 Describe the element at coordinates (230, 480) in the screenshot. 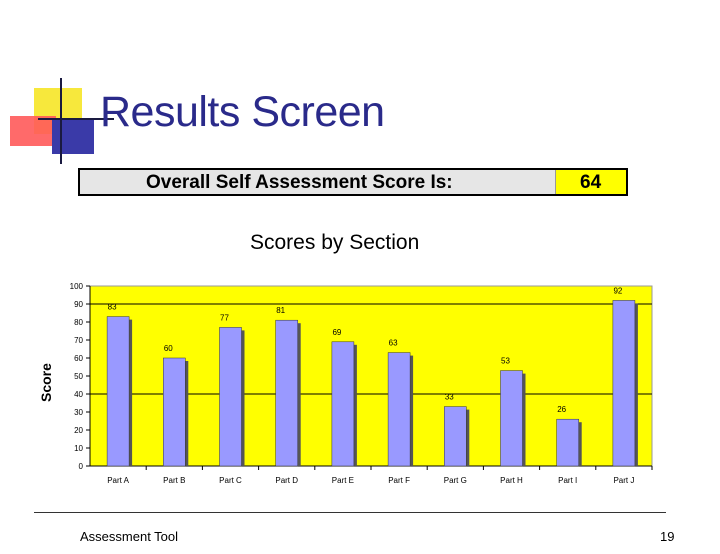

I see `x-tick-label: Part C` at that location.